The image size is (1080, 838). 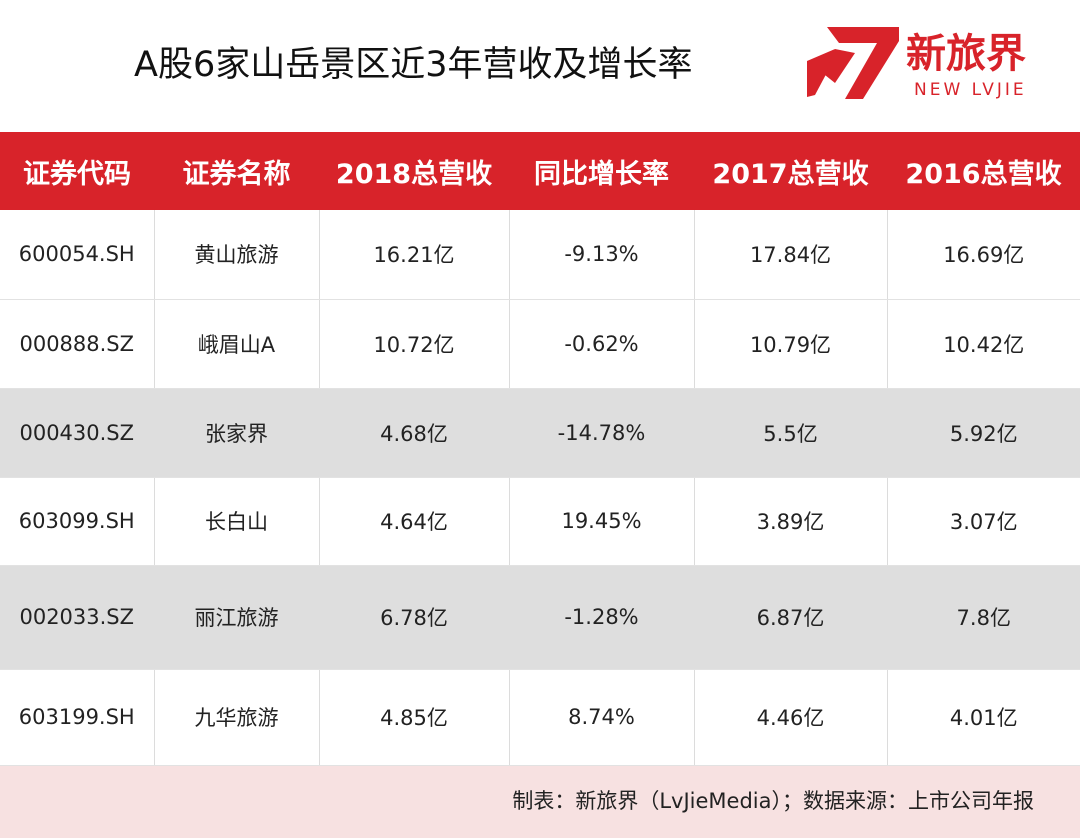 I want to click on cell-code: 603099.SH, so click(x=77, y=521).